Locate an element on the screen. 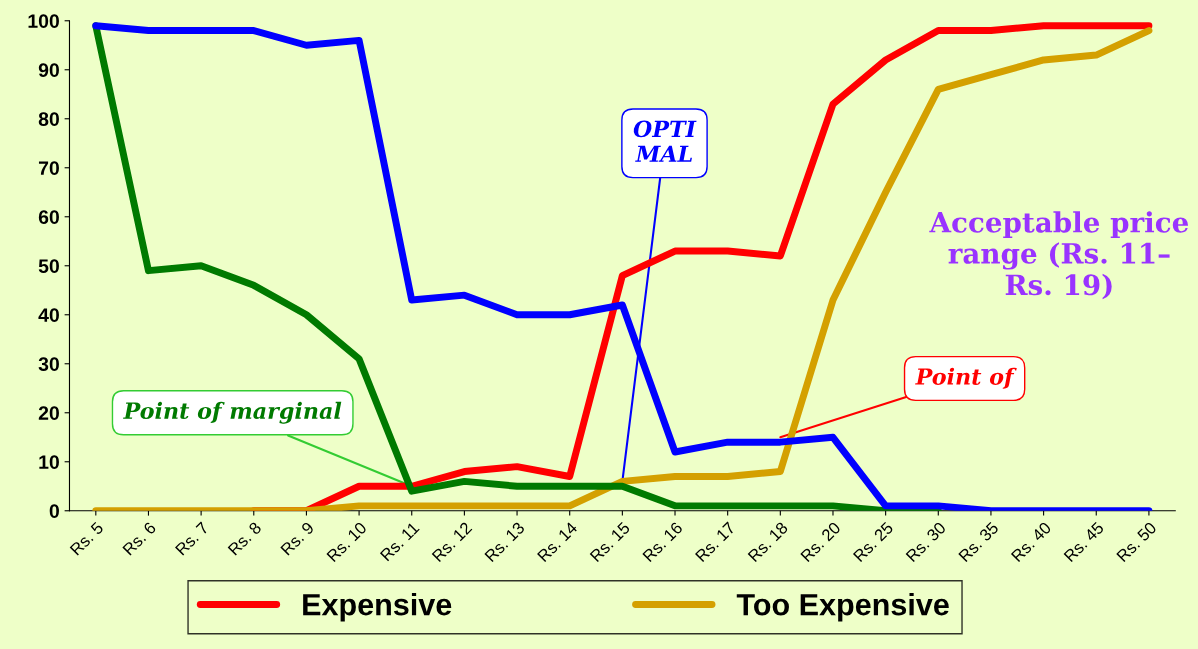 The width and height of the screenshot is (1198, 649). y-tick-label: 80 is located at coordinates (48, 119).